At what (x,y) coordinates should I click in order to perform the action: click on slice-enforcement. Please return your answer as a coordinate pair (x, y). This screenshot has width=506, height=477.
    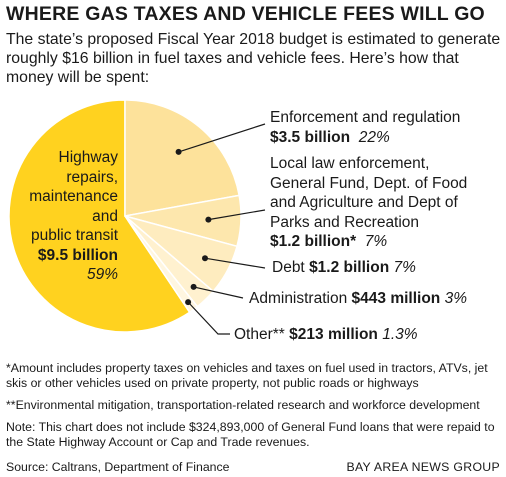
    Looking at the image, I should click on (182, 158).